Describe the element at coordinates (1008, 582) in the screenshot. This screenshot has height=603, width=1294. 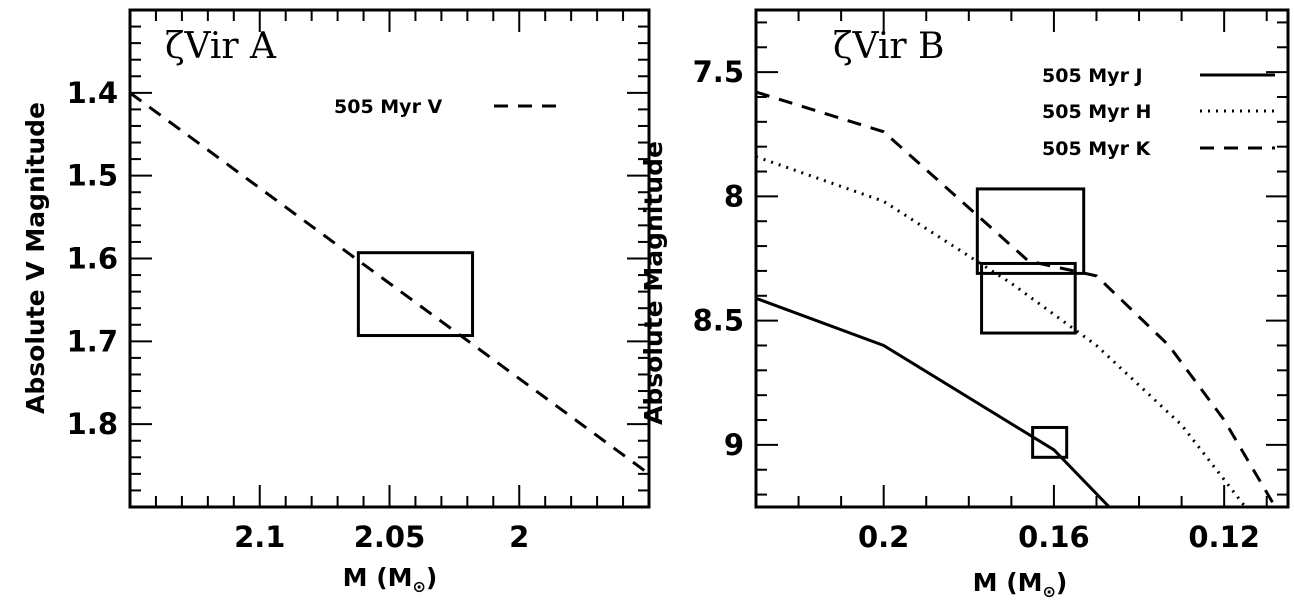
I see `panel-b-xlabel-main: M (M` at that location.